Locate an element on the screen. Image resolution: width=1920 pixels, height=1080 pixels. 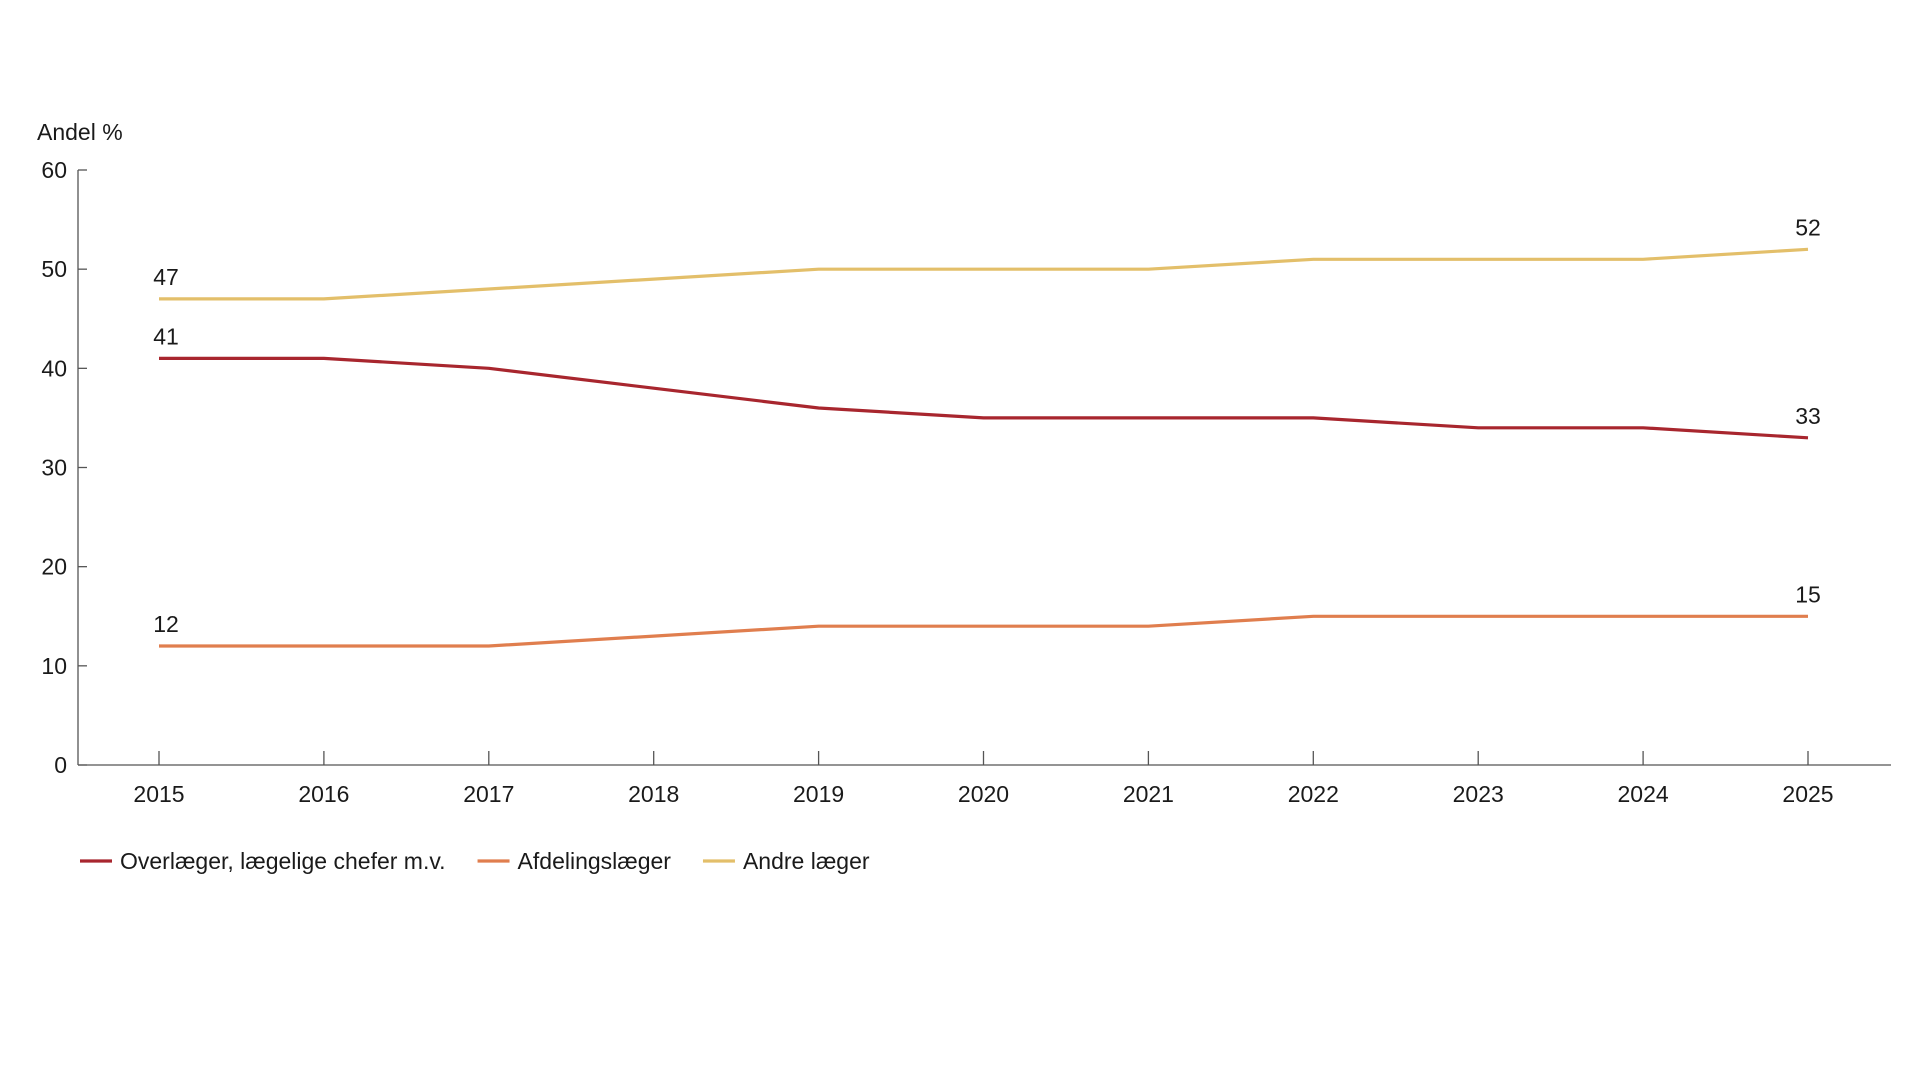
y-tick-label: 60 is located at coordinates (54, 170).